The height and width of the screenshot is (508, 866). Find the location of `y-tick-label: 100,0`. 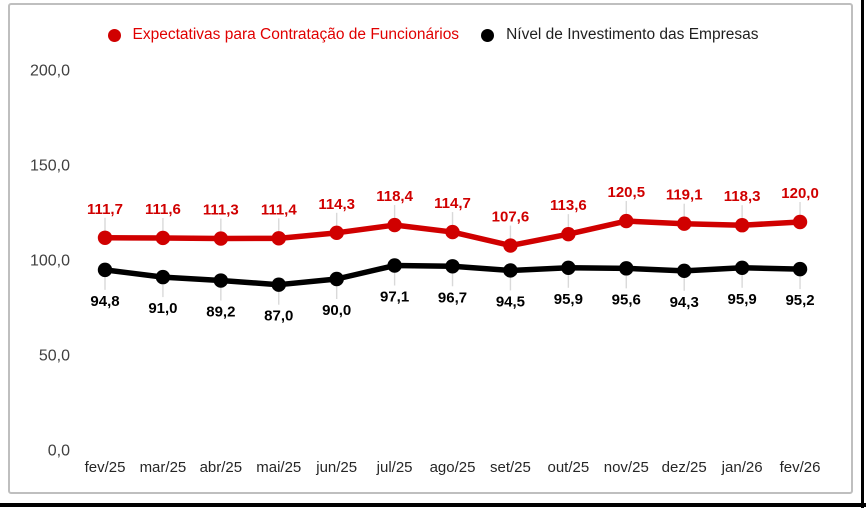

y-tick-label: 100,0 is located at coordinates (50, 261).